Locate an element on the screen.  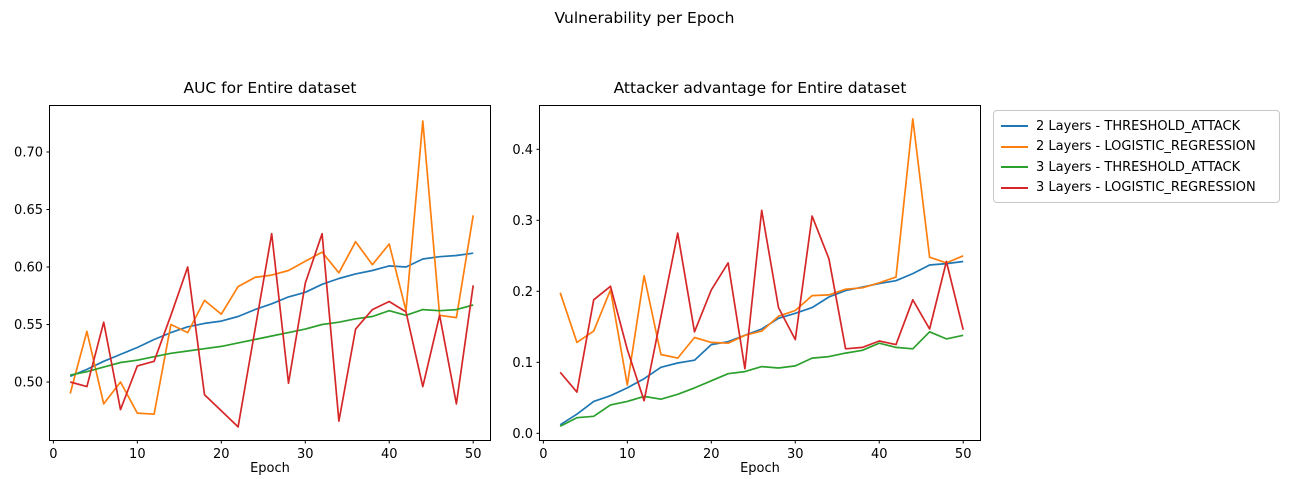
y-tick-label: 0.50 is located at coordinates (28, 383).